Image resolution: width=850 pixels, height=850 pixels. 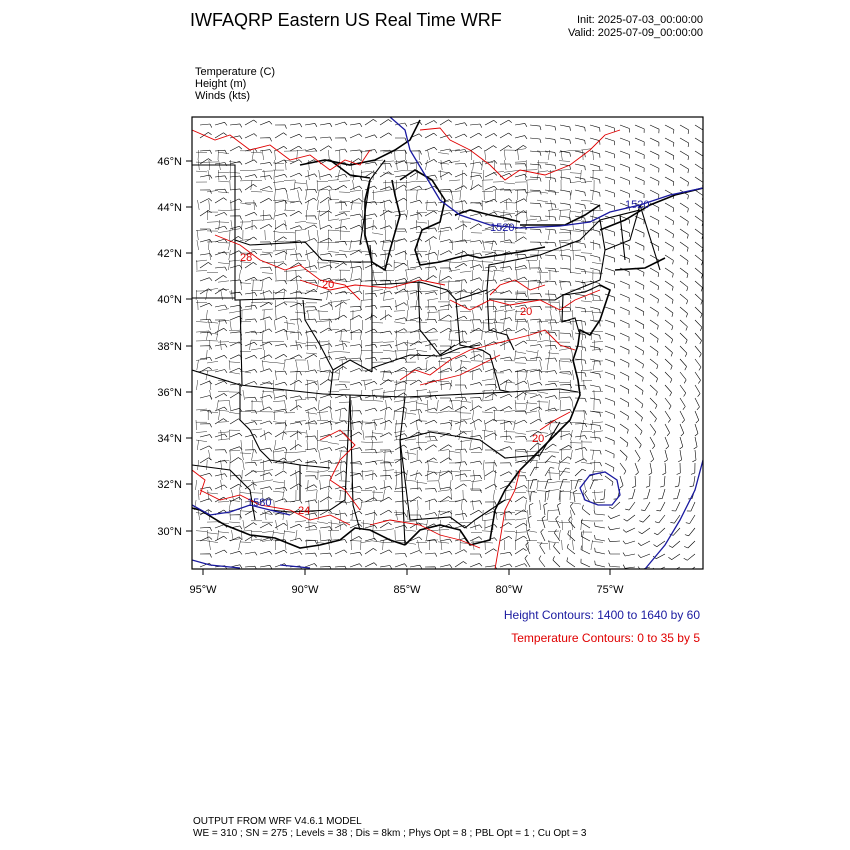 I want to click on valid-time: Valid: 2025-07-09_00:00:00, so click(x=635, y=33).